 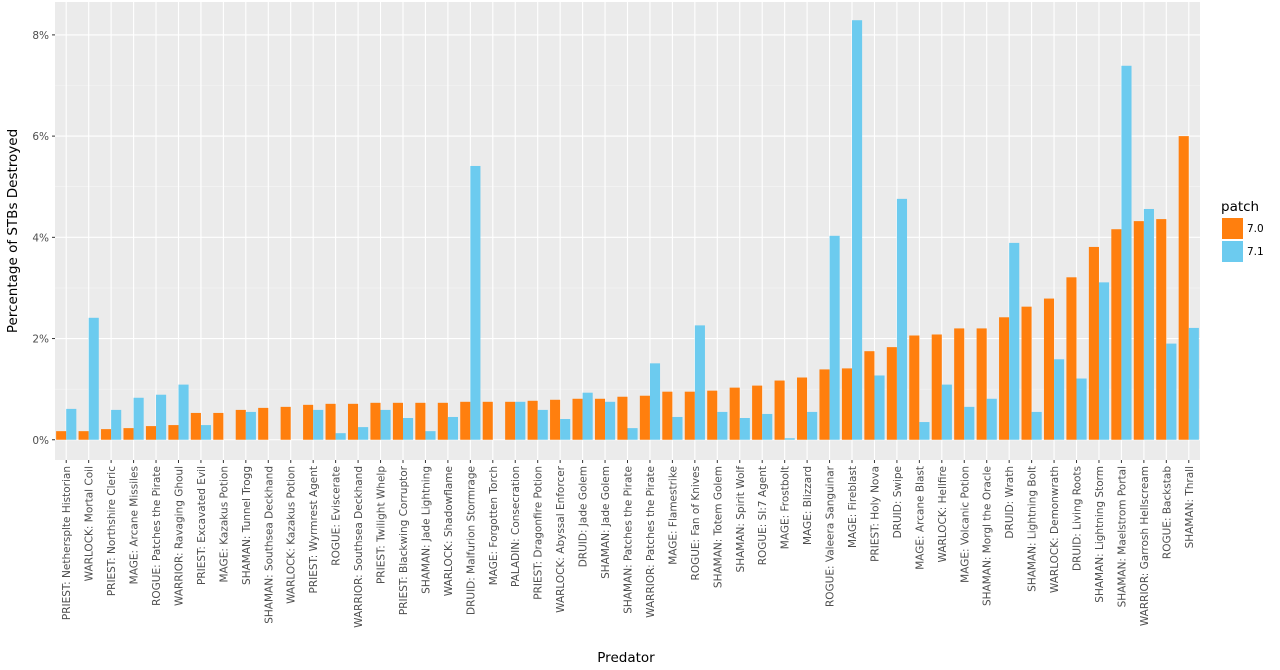 What do you see at coordinates (337, 516) in the screenshot?
I see `x-tick-label: ROGUE: Eviscerate` at bounding box center [337, 516].